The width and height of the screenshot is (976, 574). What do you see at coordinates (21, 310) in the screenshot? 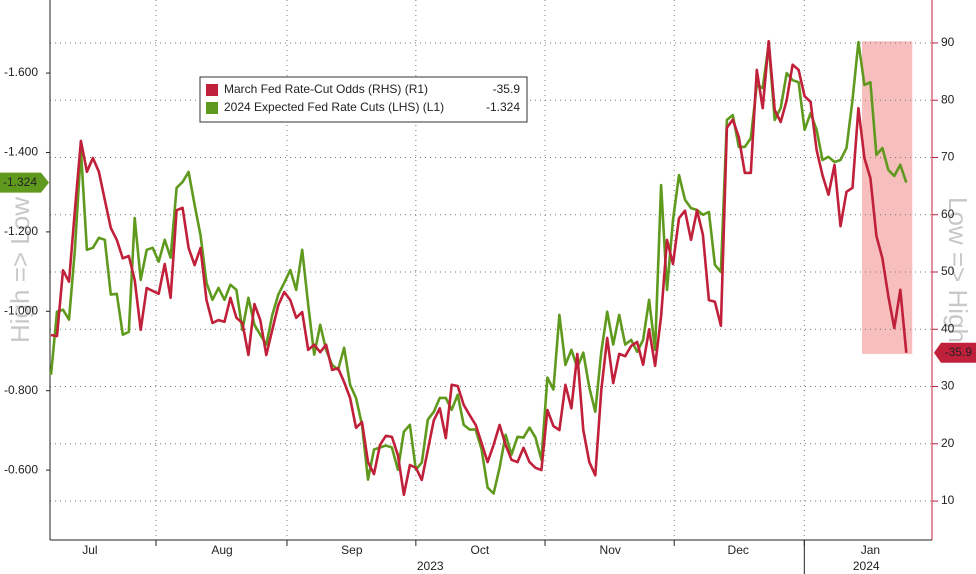
I see `y-tick-label: -1.000` at bounding box center [21, 310].